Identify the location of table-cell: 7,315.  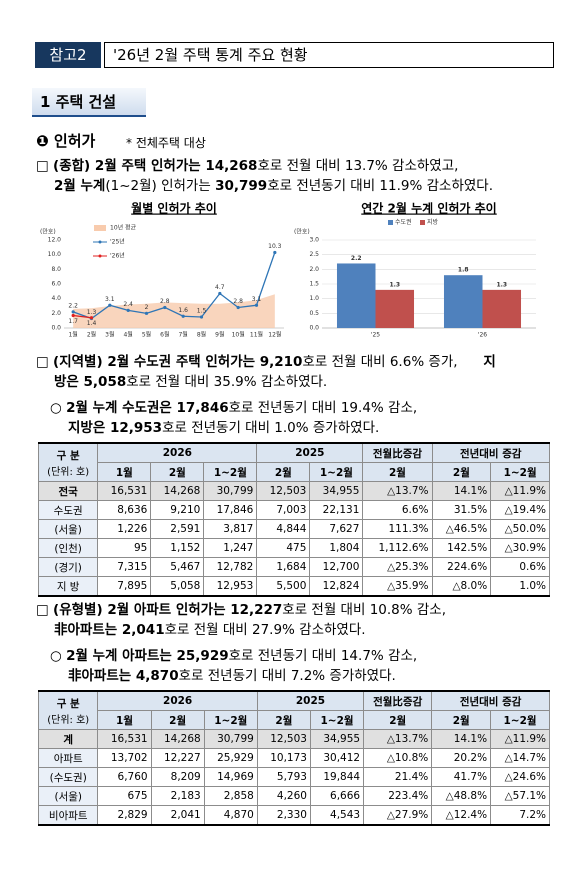
(124, 567).